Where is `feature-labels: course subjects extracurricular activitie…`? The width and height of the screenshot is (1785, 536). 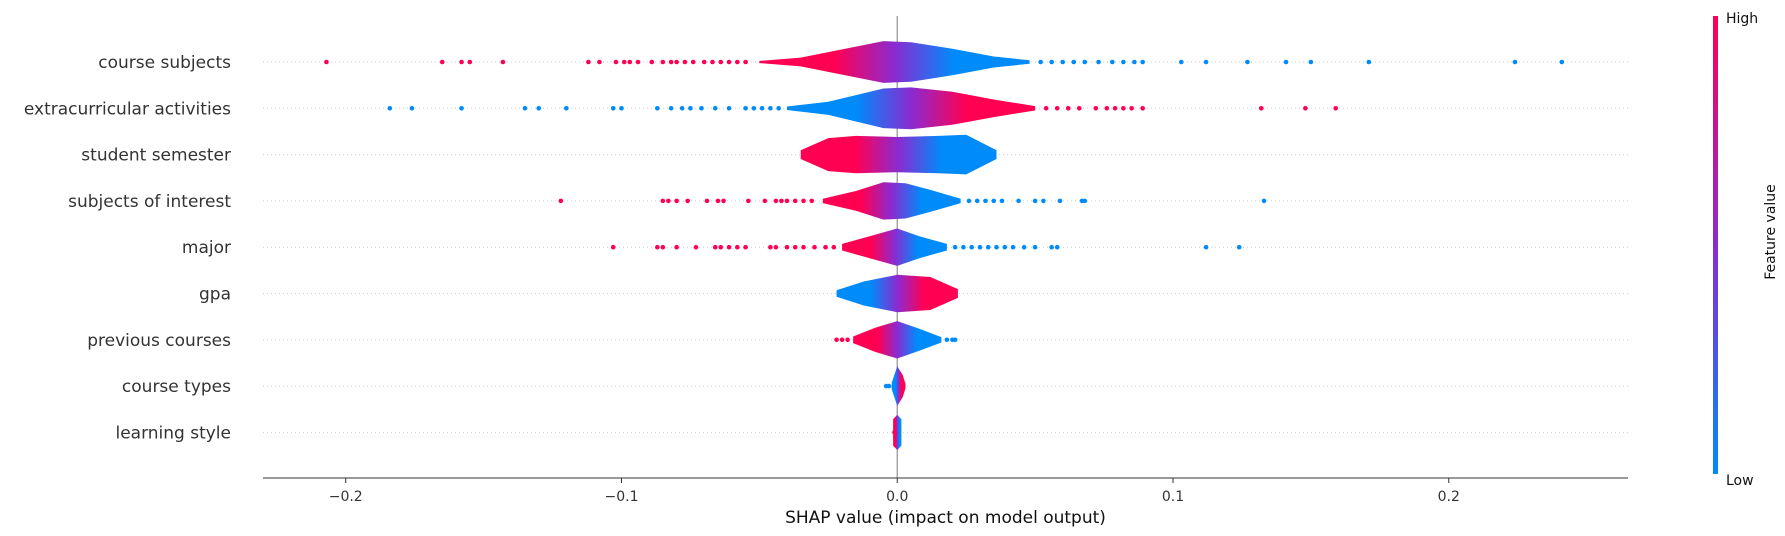 feature-labels: course subjects extracurricular activitie… is located at coordinates (127, 248).